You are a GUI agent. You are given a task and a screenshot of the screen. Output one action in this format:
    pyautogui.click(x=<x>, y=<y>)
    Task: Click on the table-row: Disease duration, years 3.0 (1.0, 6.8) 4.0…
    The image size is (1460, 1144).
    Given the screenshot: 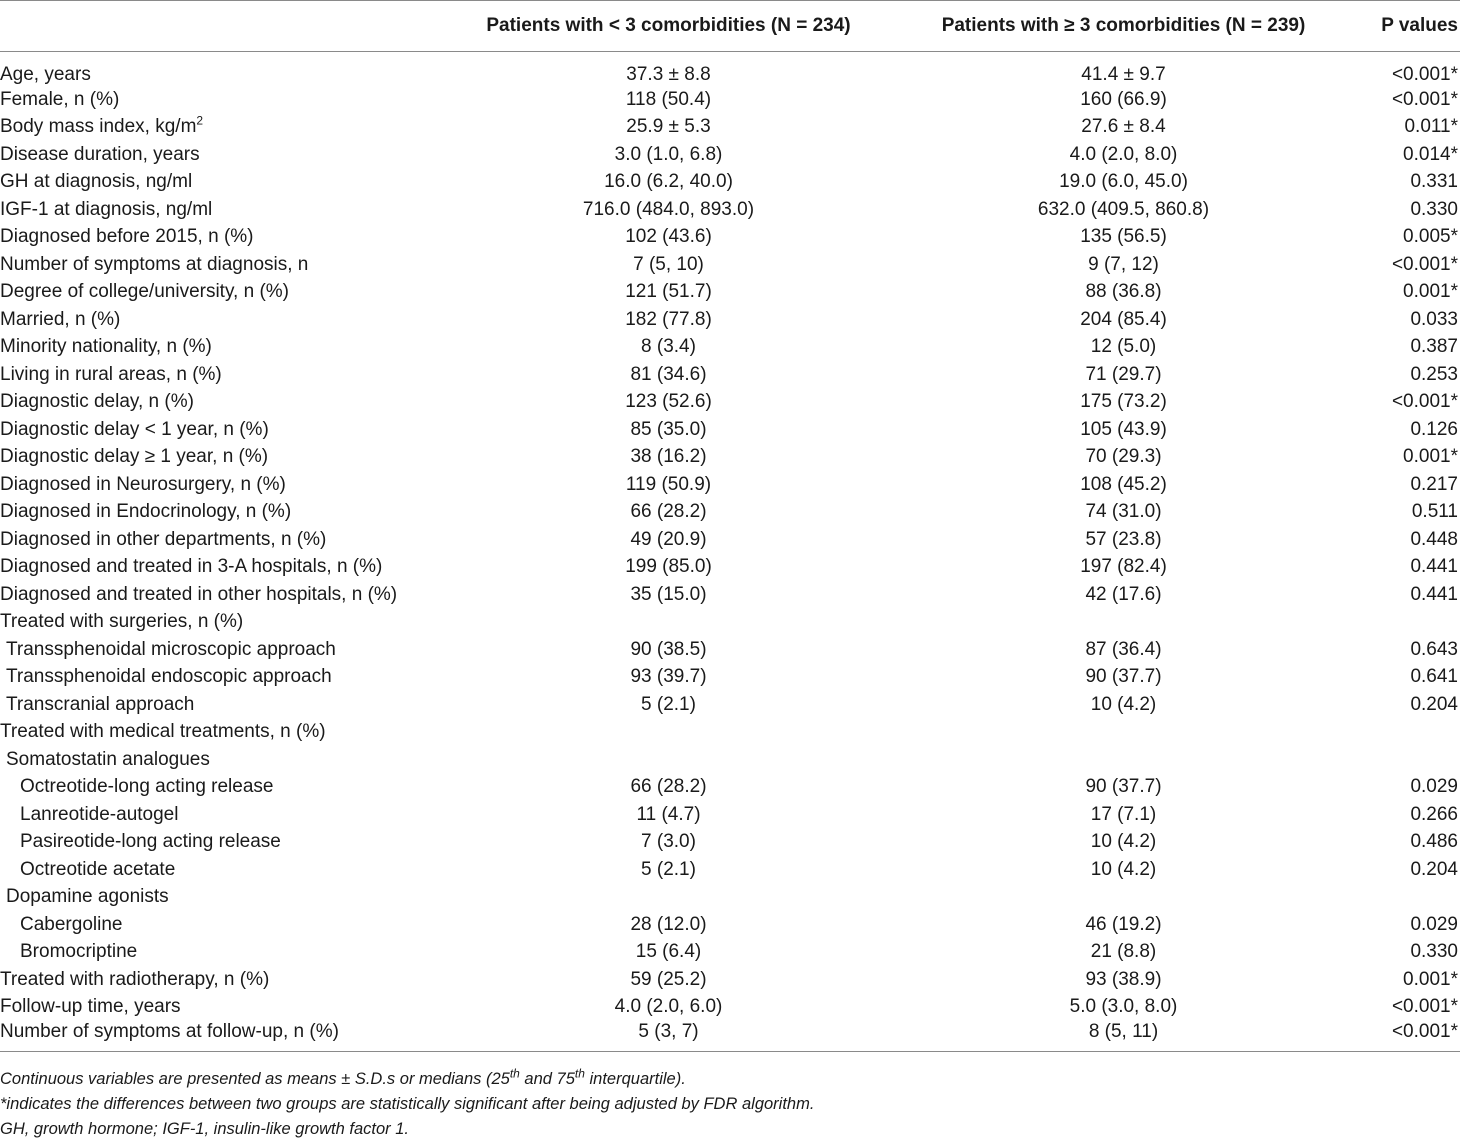 What is the action you would take?
    pyautogui.click(x=730, y=155)
    